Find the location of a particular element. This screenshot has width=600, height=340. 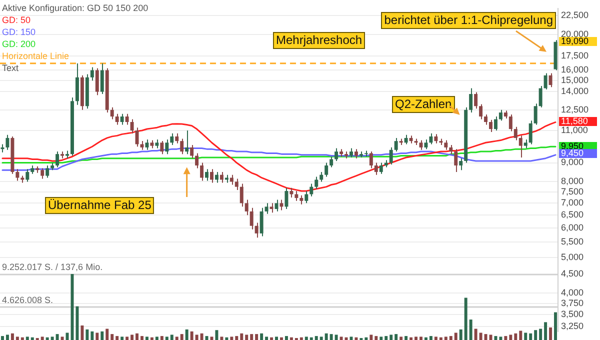

chart-title: Aktive Konfiguration: GD 50 150 200 is located at coordinates (75, 8).